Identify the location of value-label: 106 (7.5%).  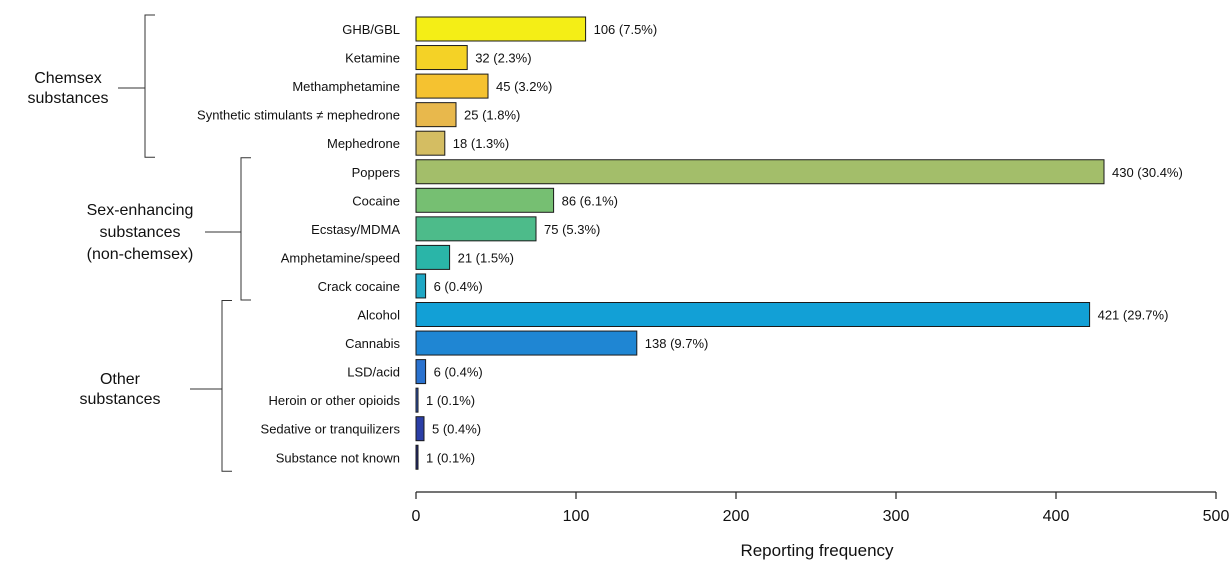
(626, 29).